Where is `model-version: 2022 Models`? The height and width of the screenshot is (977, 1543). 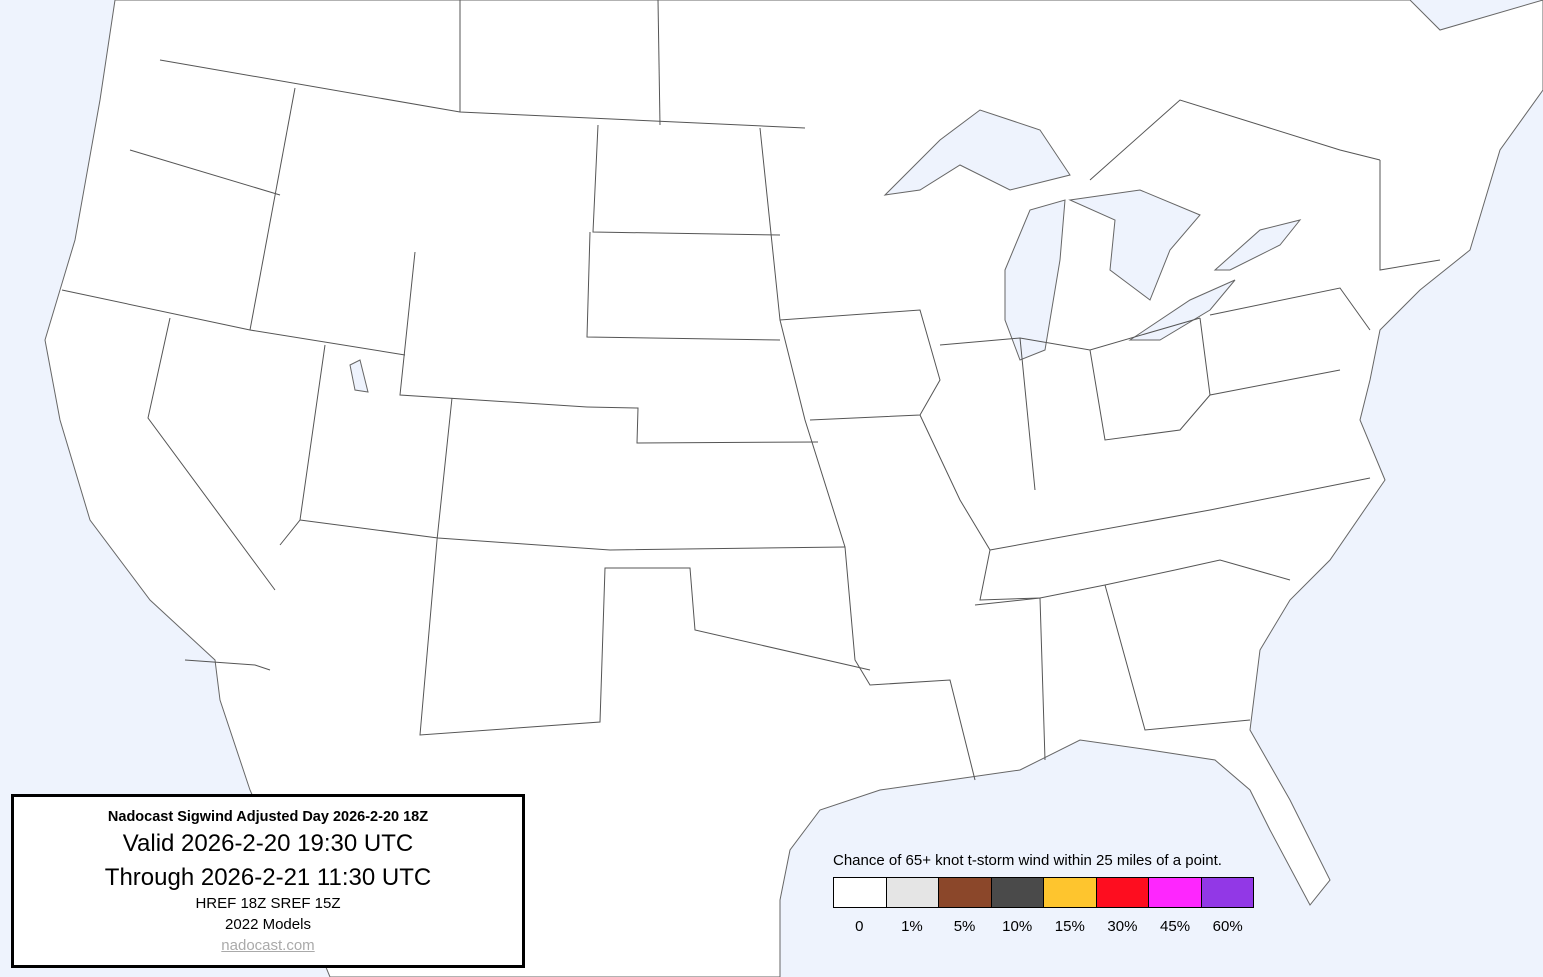
model-version: 2022 Models is located at coordinates (268, 924).